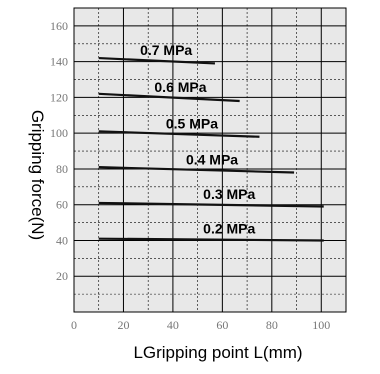 Image resolution: width=380 pixels, height=374 pixels. I want to click on y-tick-label: 80, so click(62, 169).